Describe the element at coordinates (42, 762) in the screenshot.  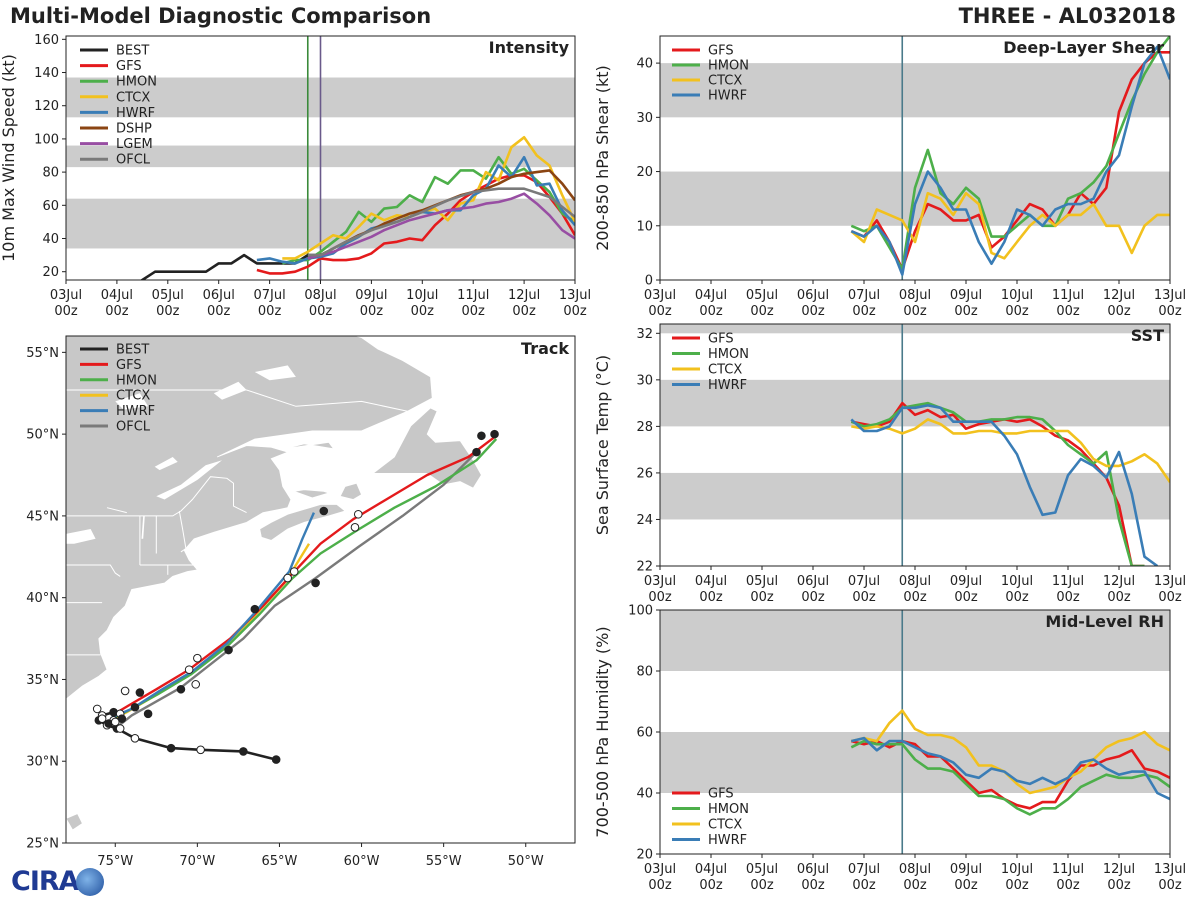
I see `lat-tick-label: 30°N` at that location.